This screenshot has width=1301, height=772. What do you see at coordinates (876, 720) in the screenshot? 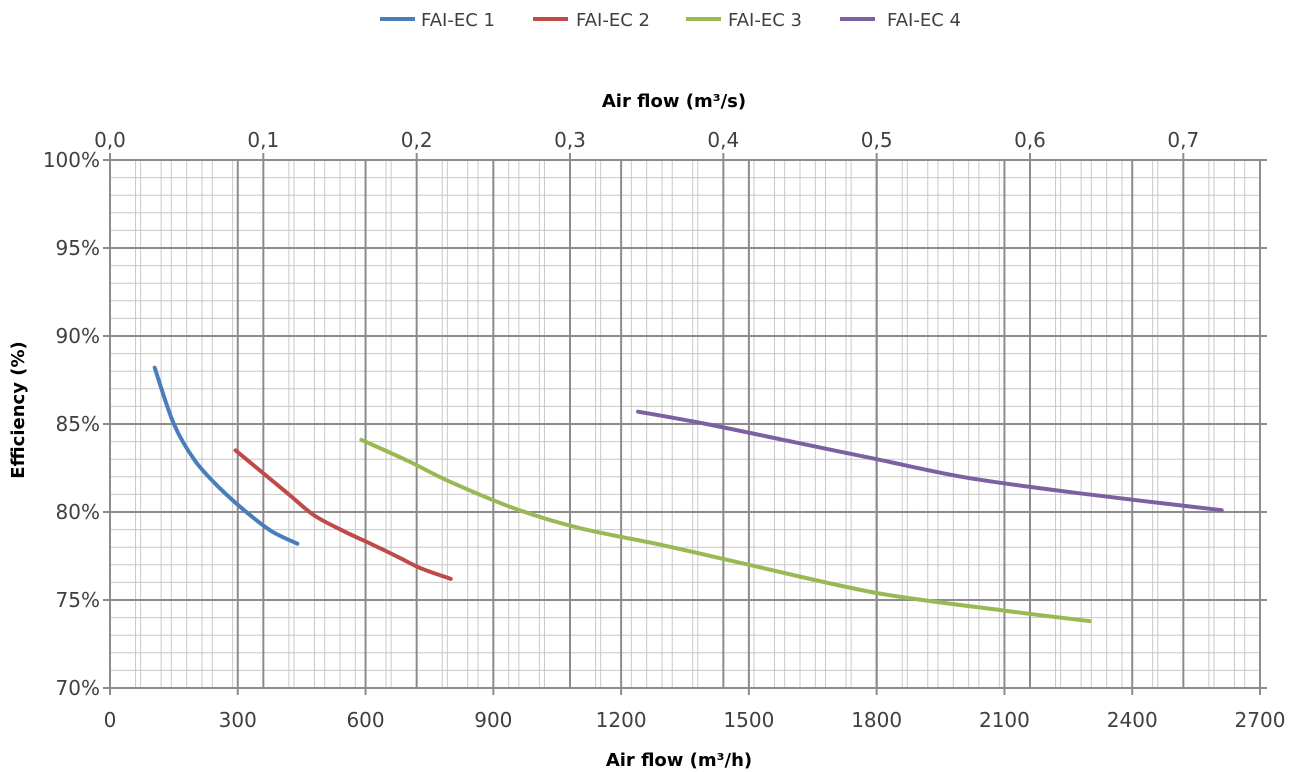
I see `x-tick-label: 1800` at bounding box center [876, 720].